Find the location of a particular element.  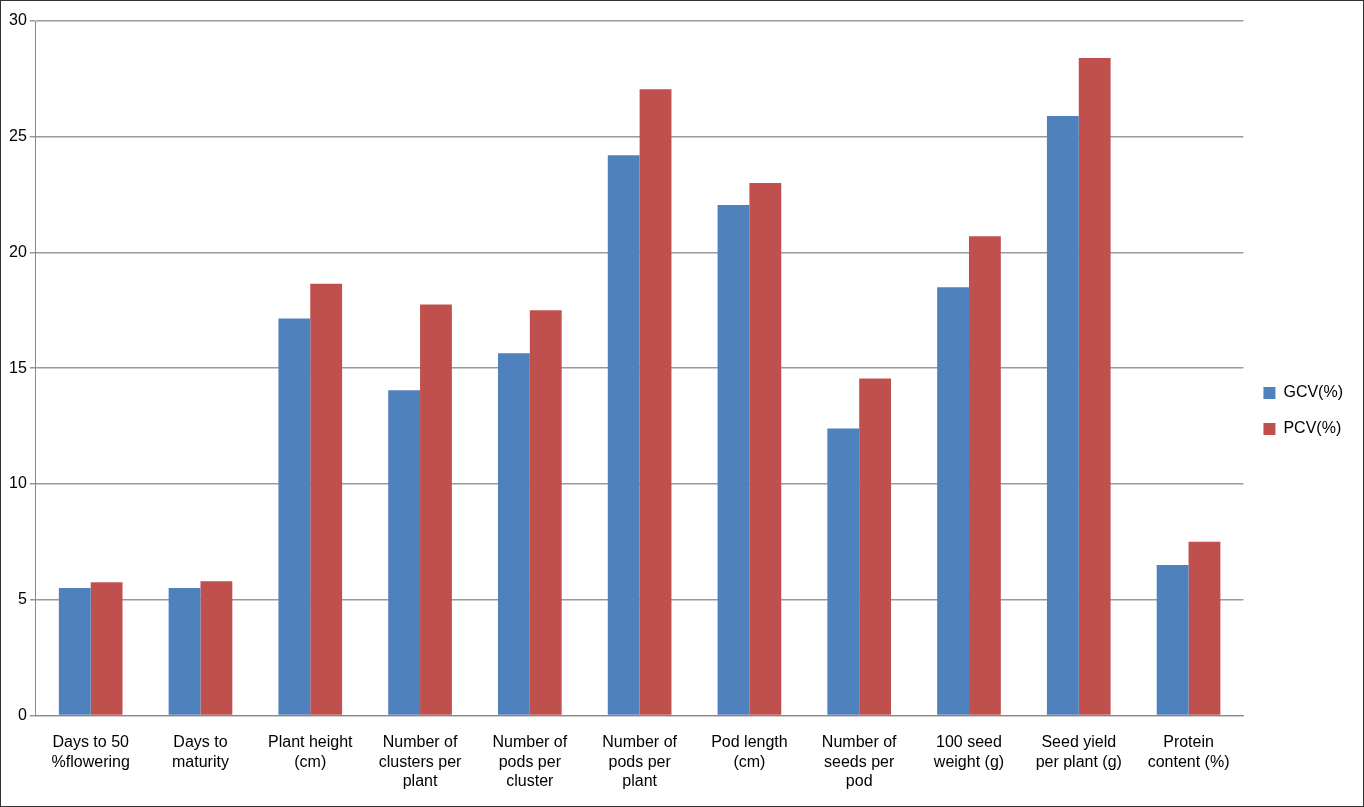

y-tick-label: 10 is located at coordinates (18, 483).